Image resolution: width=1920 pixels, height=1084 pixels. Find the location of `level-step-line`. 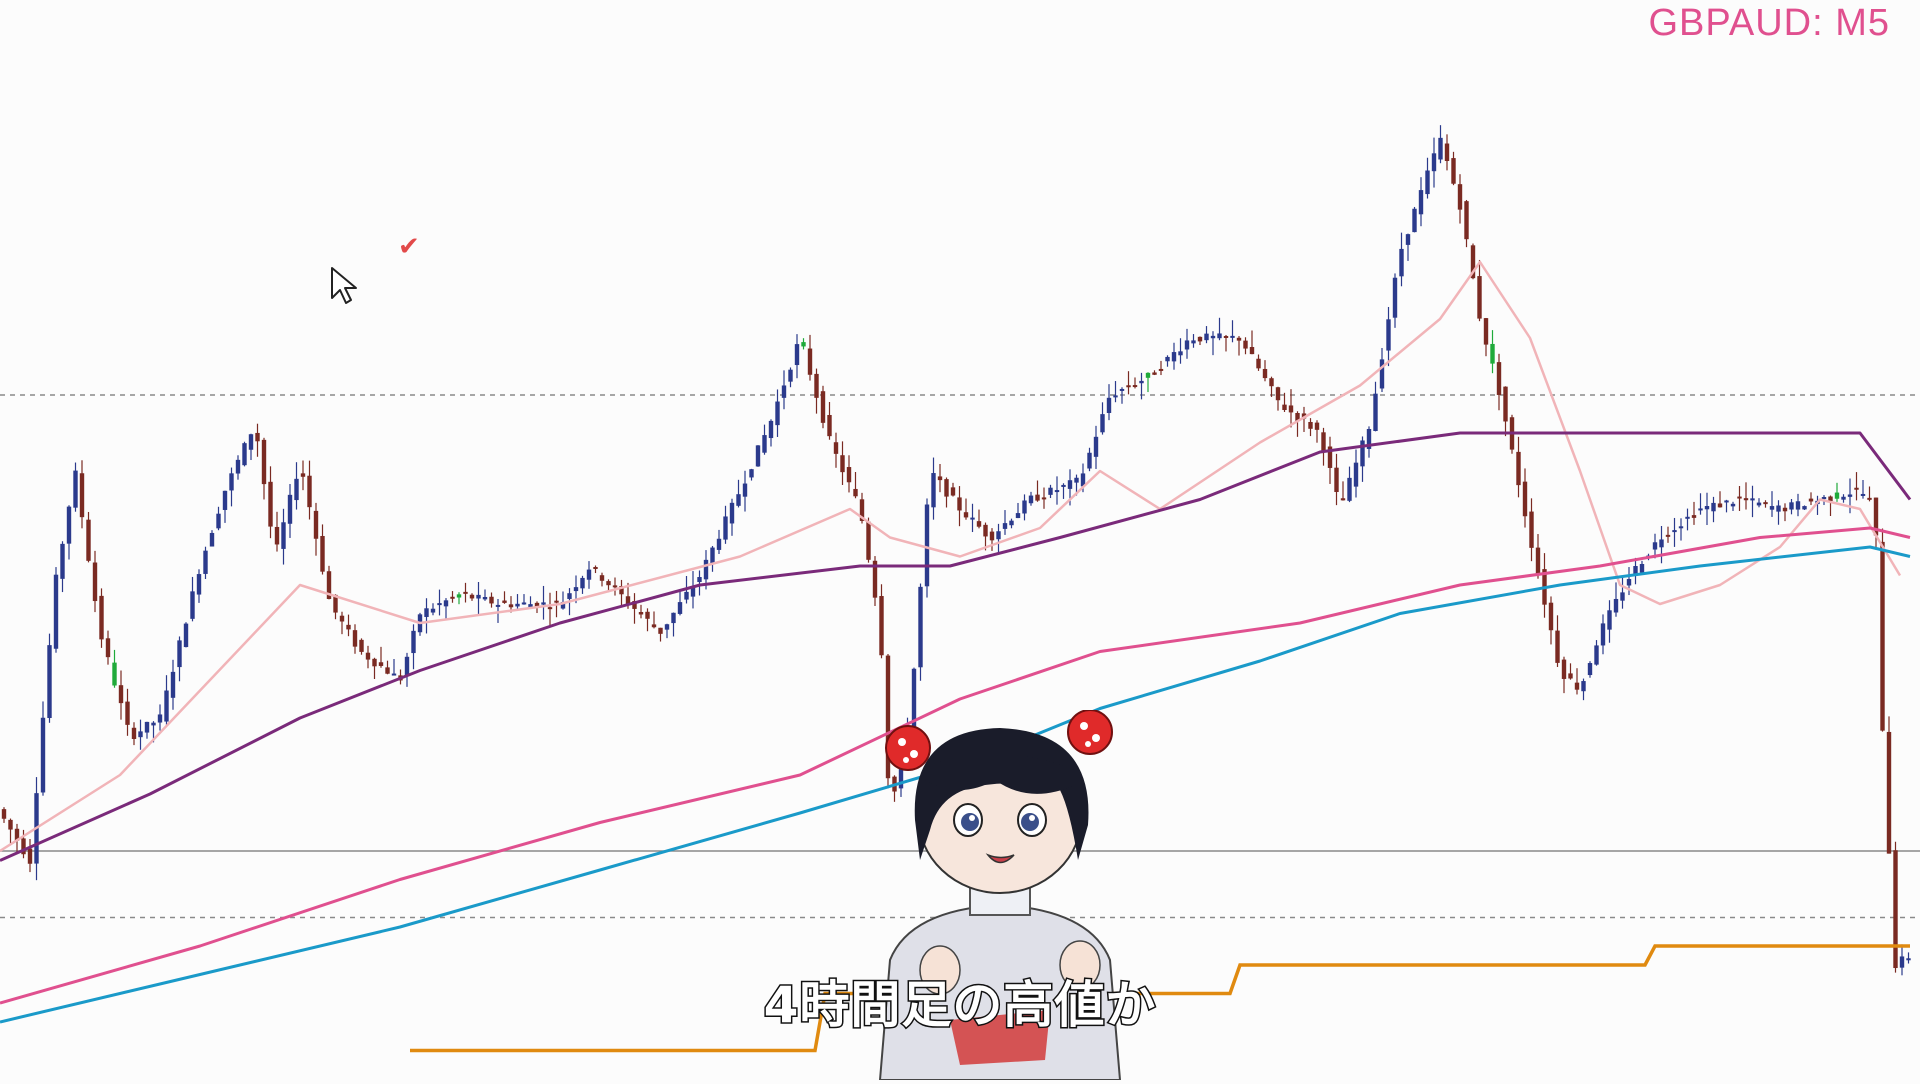

level-step-line is located at coordinates (1160, 998).